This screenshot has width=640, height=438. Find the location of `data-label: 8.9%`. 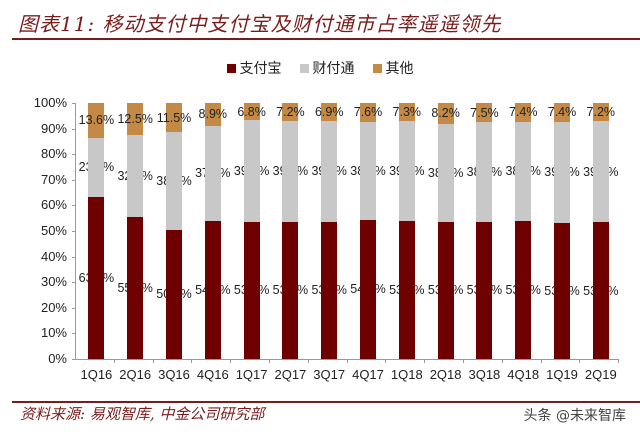

data-label: 8.9% is located at coordinates (213, 114).